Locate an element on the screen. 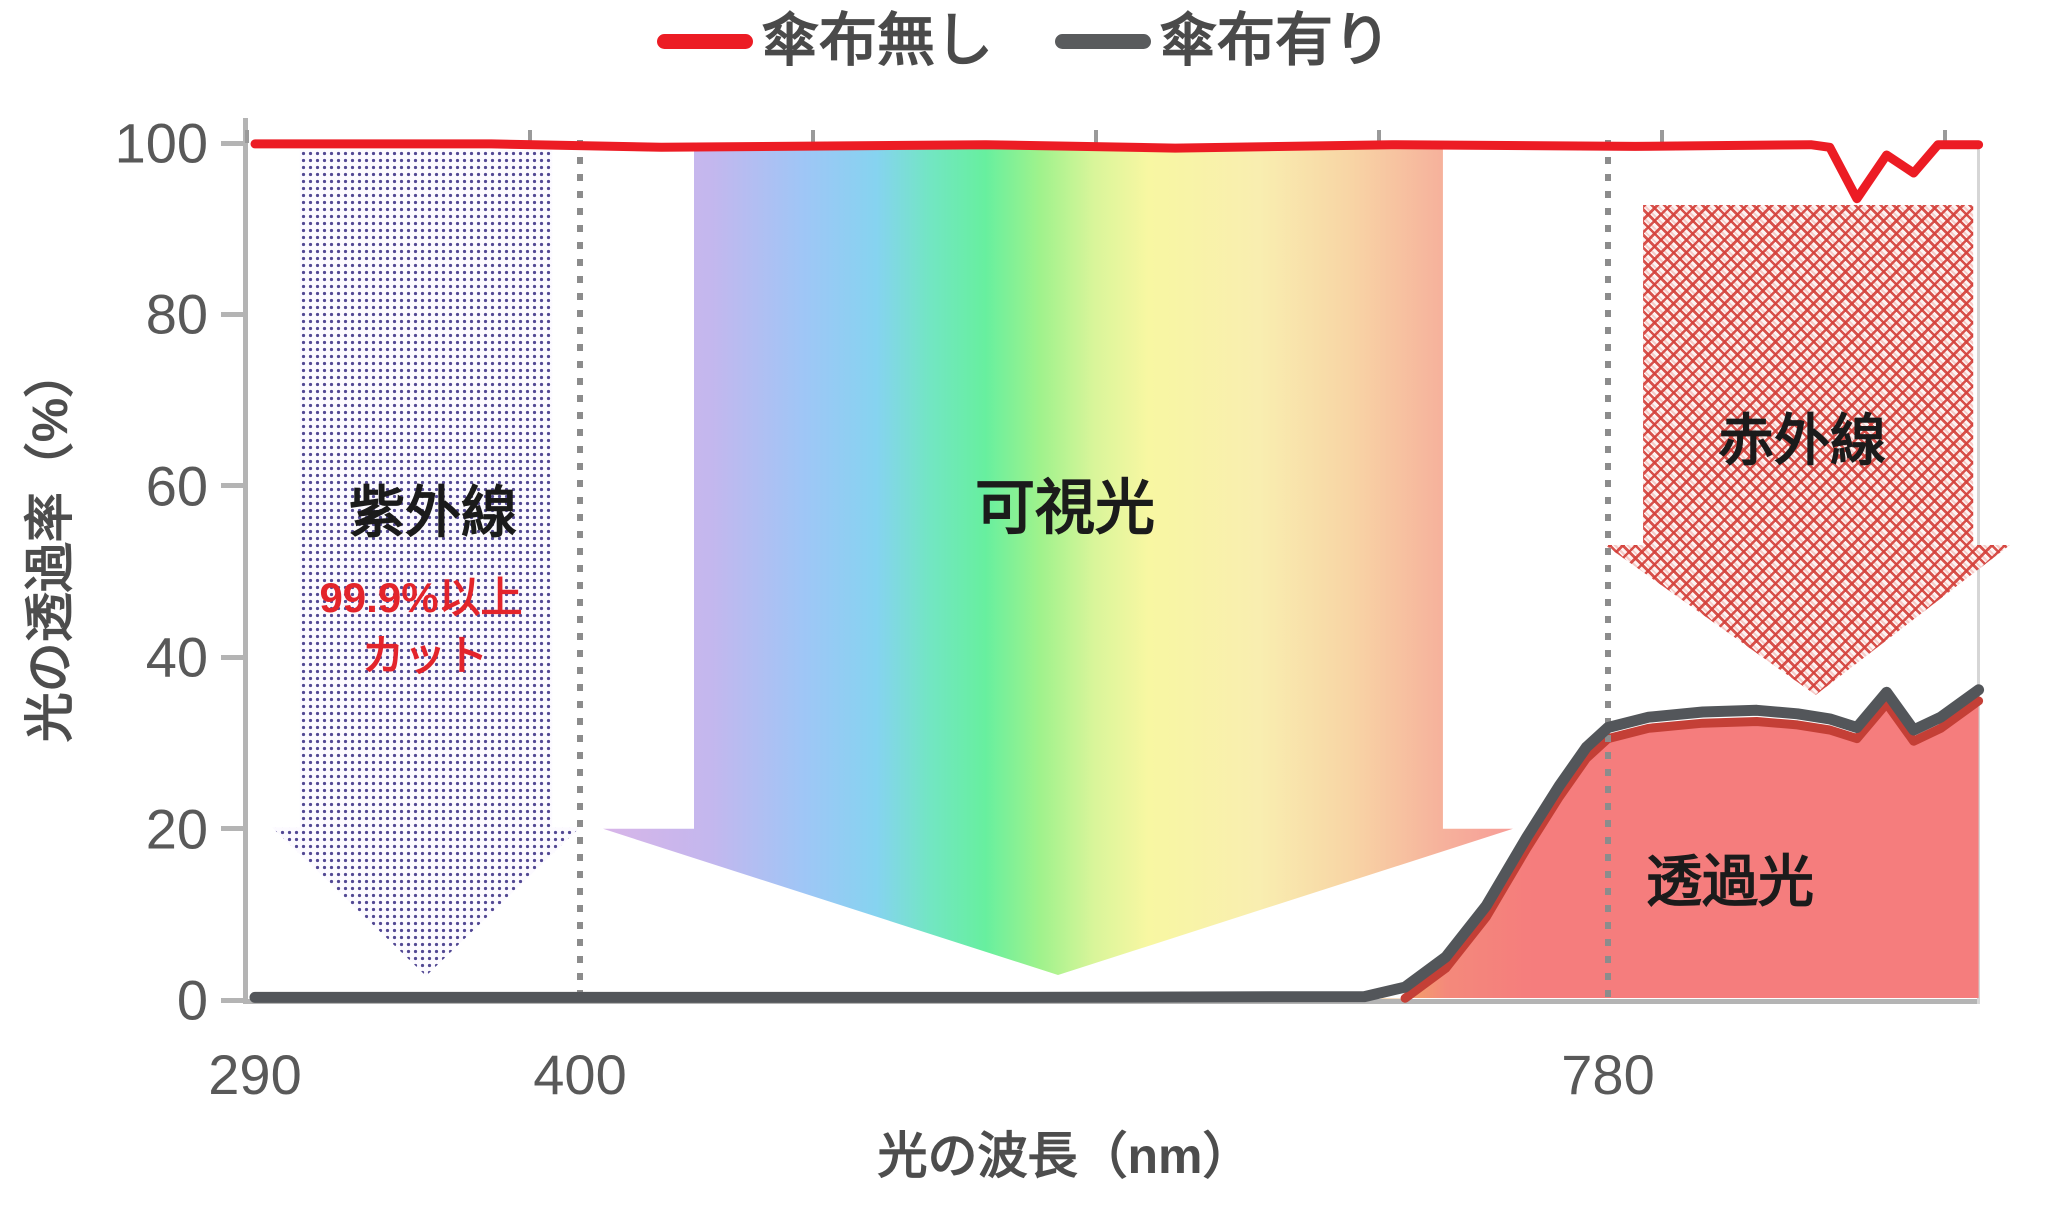 The width and height of the screenshot is (2048, 1213). without-fabric-curve is located at coordinates (1117, 171).